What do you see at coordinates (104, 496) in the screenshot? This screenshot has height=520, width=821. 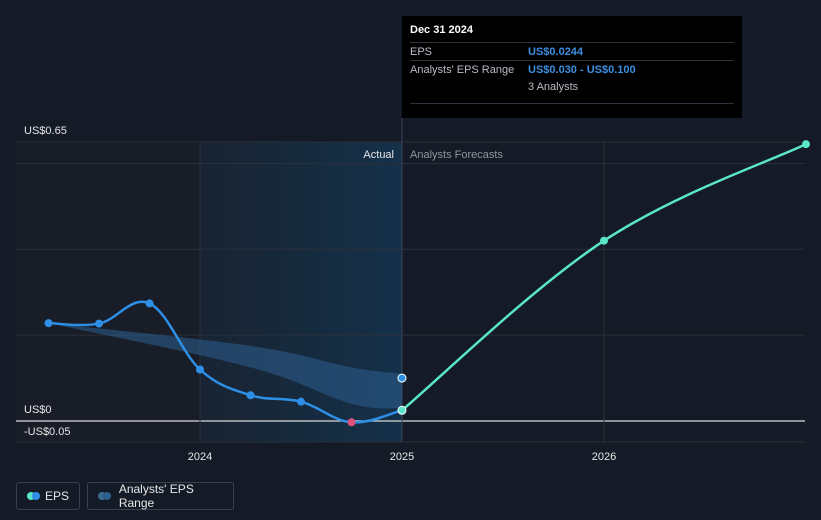 I see `legend-range-swatch` at bounding box center [104, 496].